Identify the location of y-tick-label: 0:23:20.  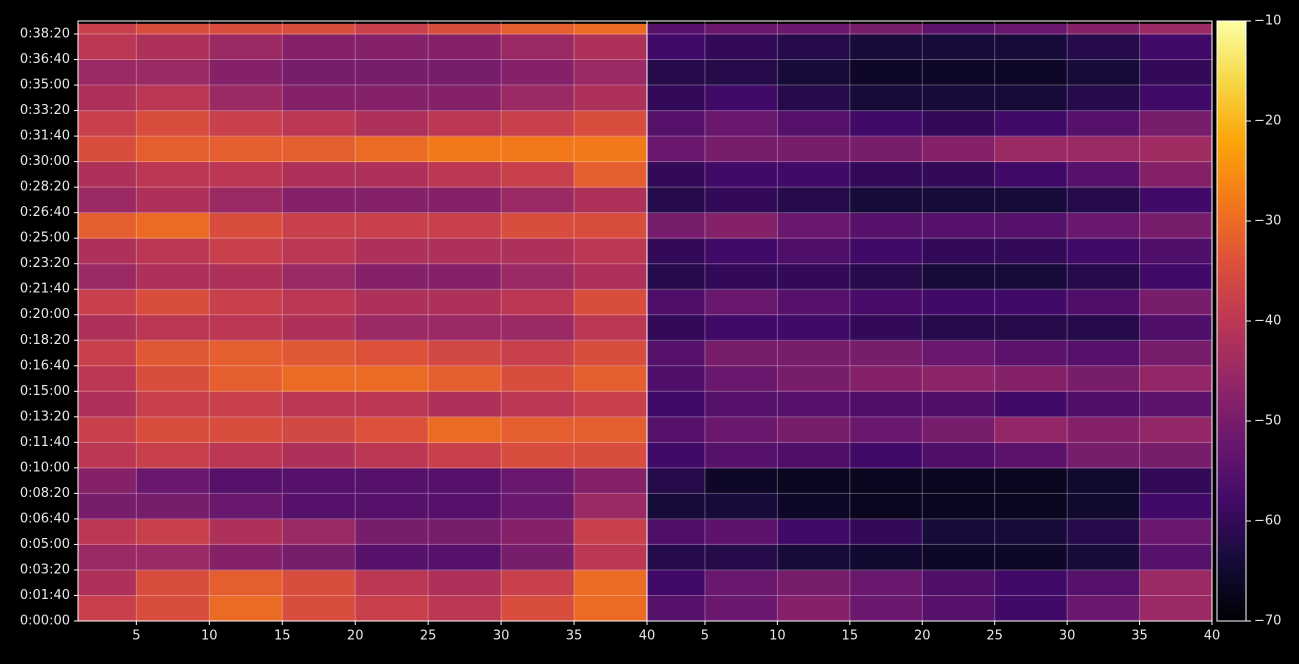
(45, 263).